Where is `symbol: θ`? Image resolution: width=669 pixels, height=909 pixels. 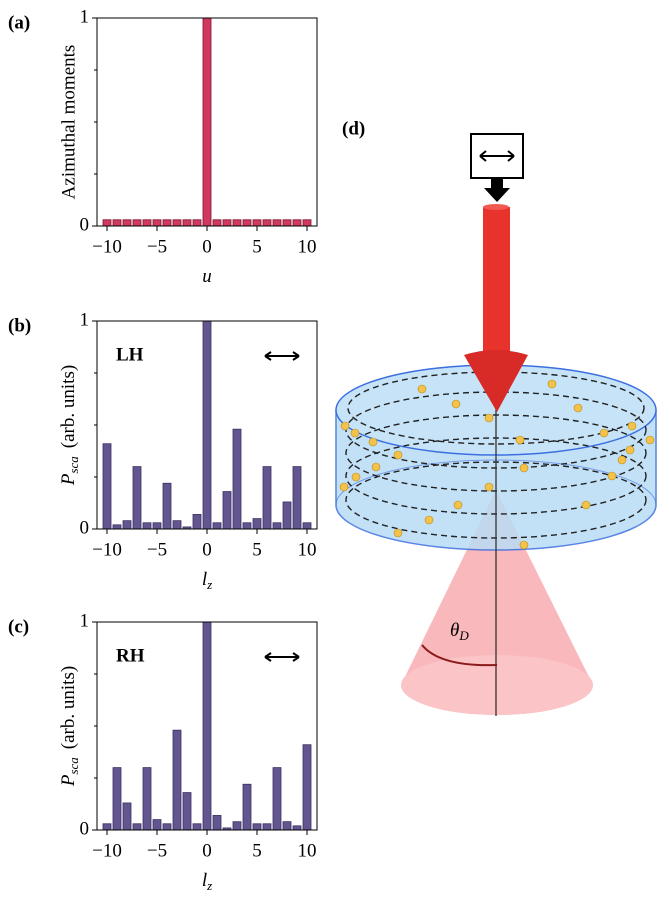
symbol: θ is located at coordinates (454, 630).